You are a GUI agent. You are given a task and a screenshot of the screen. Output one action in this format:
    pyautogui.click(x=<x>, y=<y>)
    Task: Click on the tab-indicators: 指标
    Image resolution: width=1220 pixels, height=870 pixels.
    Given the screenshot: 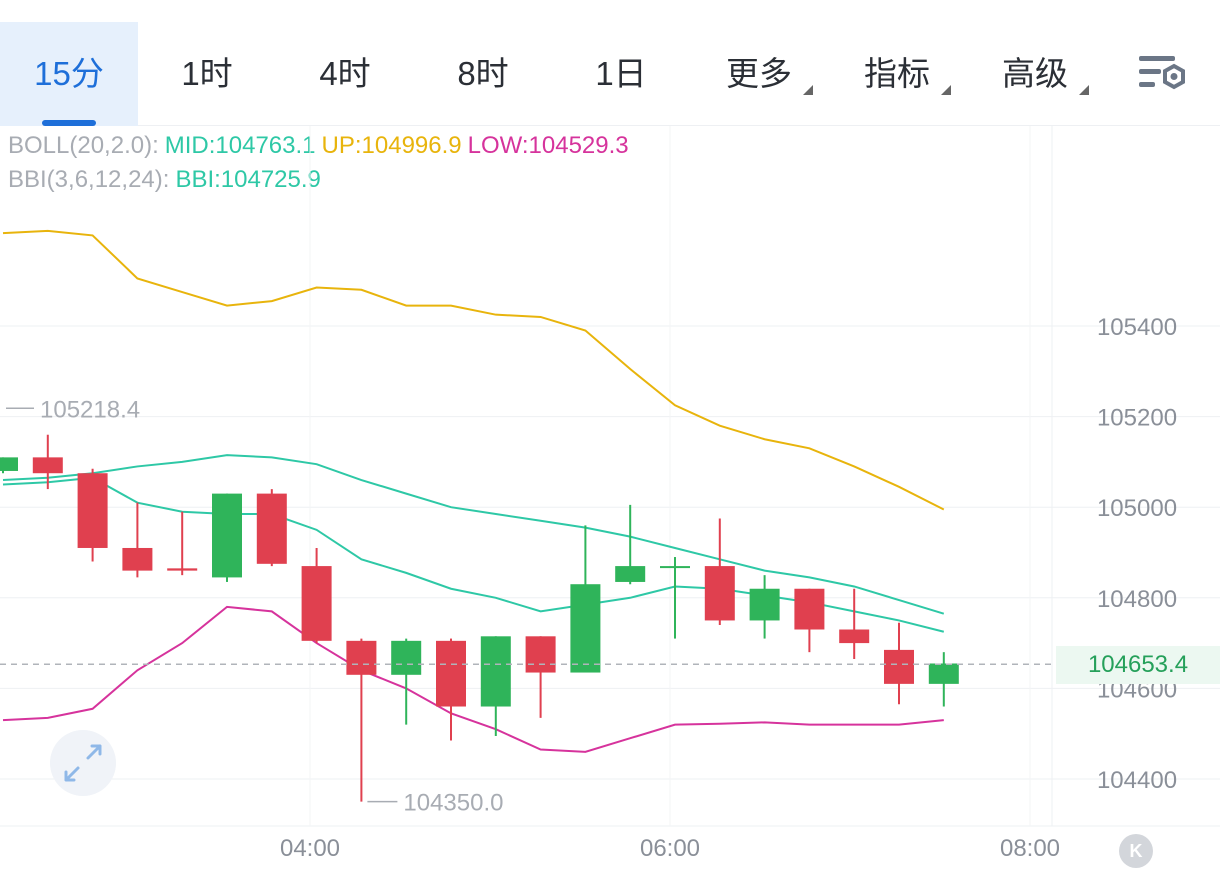 What is the action you would take?
    pyautogui.click(x=897, y=74)
    